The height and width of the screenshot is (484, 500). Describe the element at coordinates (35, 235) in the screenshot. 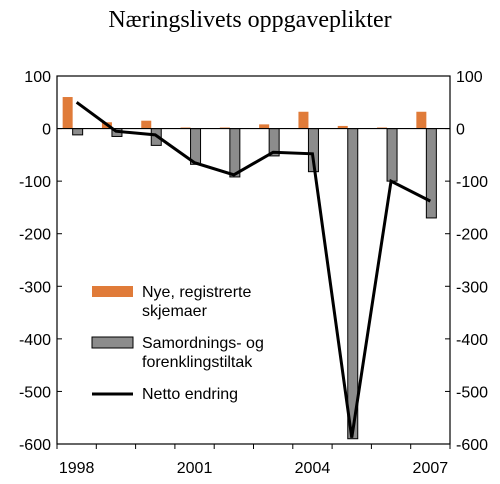

I see `y-tick-label-left: -200` at that location.